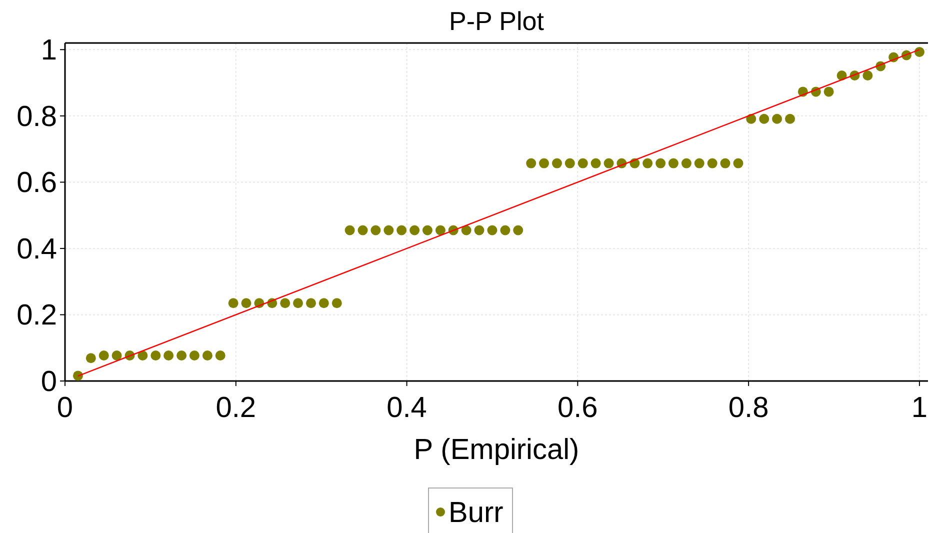  I want to click on y-tick-label: 1, so click(48, 50).